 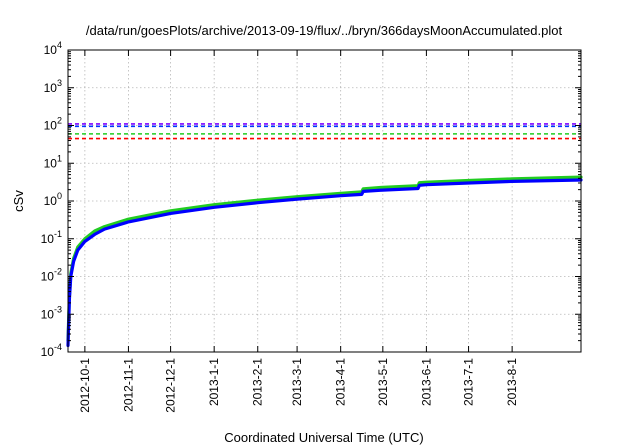 What do you see at coordinates (58, 234) in the screenshot?
I see `y-tick-label-exponent: -1` at bounding box center [58, 234].